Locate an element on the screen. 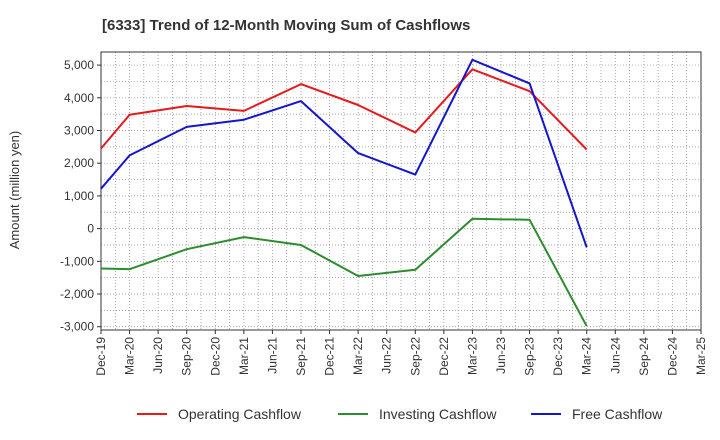 The height and width of the screenshot is (440, 720). x-tick-label: Sep-21 is located at coordinates (301, 356).